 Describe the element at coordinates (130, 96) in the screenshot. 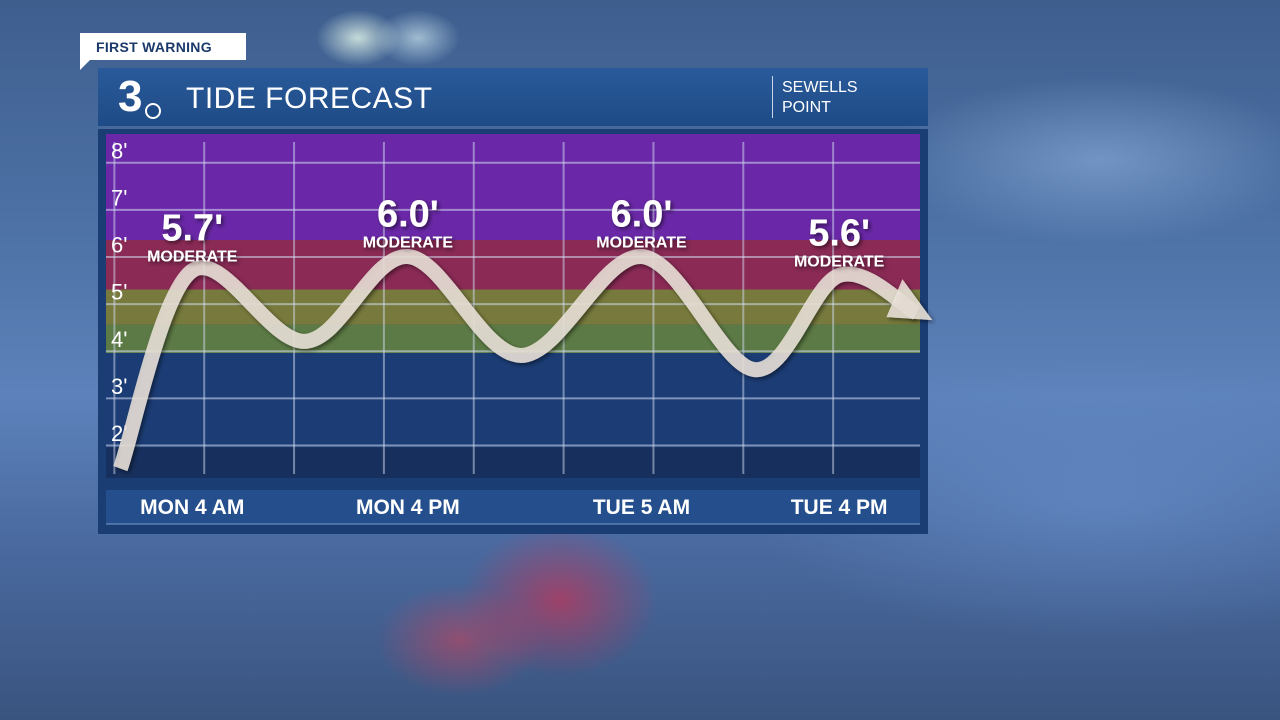

I see `station-logo: 3` at that location.